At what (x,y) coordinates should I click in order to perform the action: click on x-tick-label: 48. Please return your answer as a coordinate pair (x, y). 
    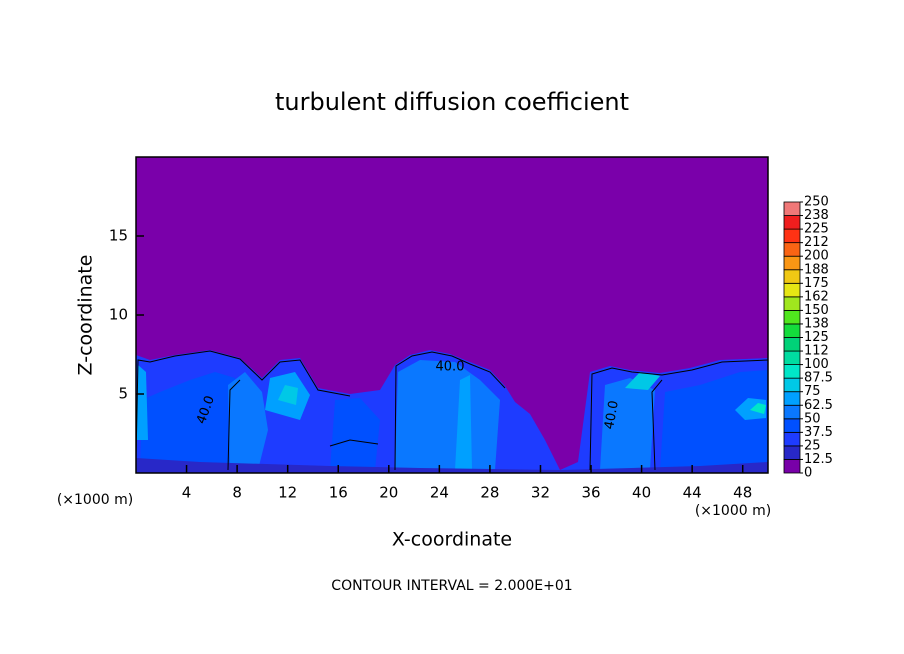
    Looking at the image, I should click on (742, 493).